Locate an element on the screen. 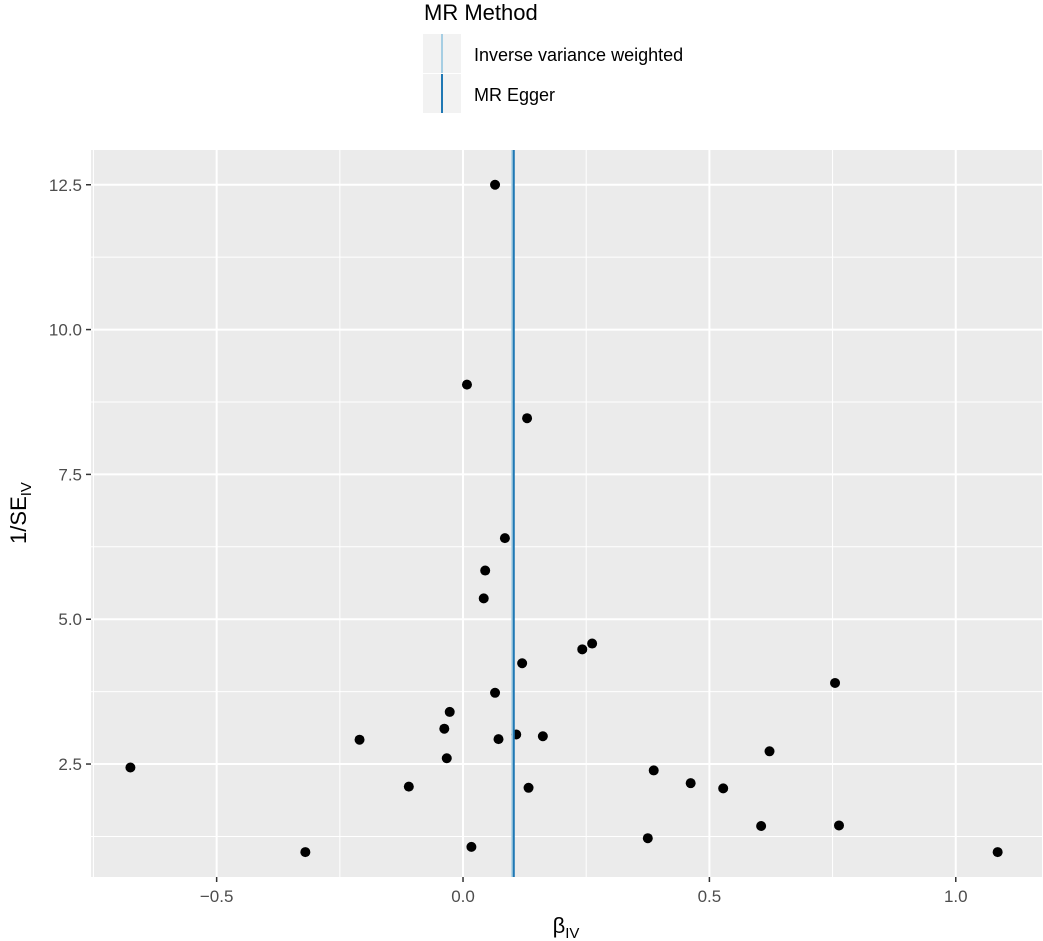 This screenshot has width=1043, height=941. x-axis-ticks: −0.5 0.0 0.5 1.0 is located at coordinates (584, 891).